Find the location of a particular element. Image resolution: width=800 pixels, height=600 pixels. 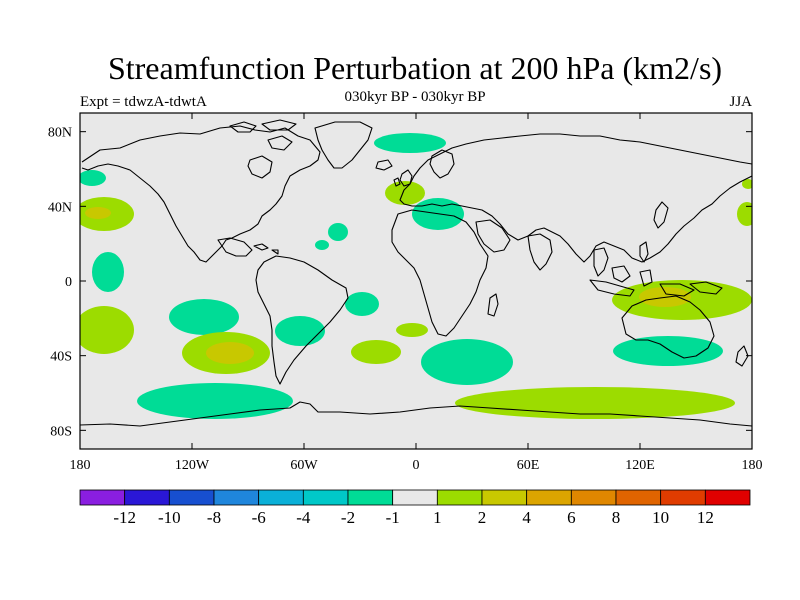

coastline-eurasia is located at coordinates (575, 198).